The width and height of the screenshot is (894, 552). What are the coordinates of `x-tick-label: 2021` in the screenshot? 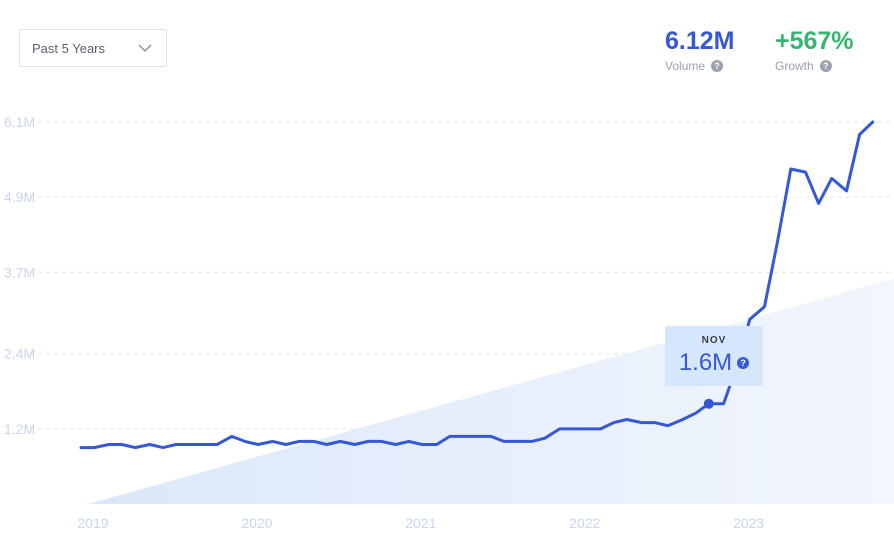 It's located at (420, 523).